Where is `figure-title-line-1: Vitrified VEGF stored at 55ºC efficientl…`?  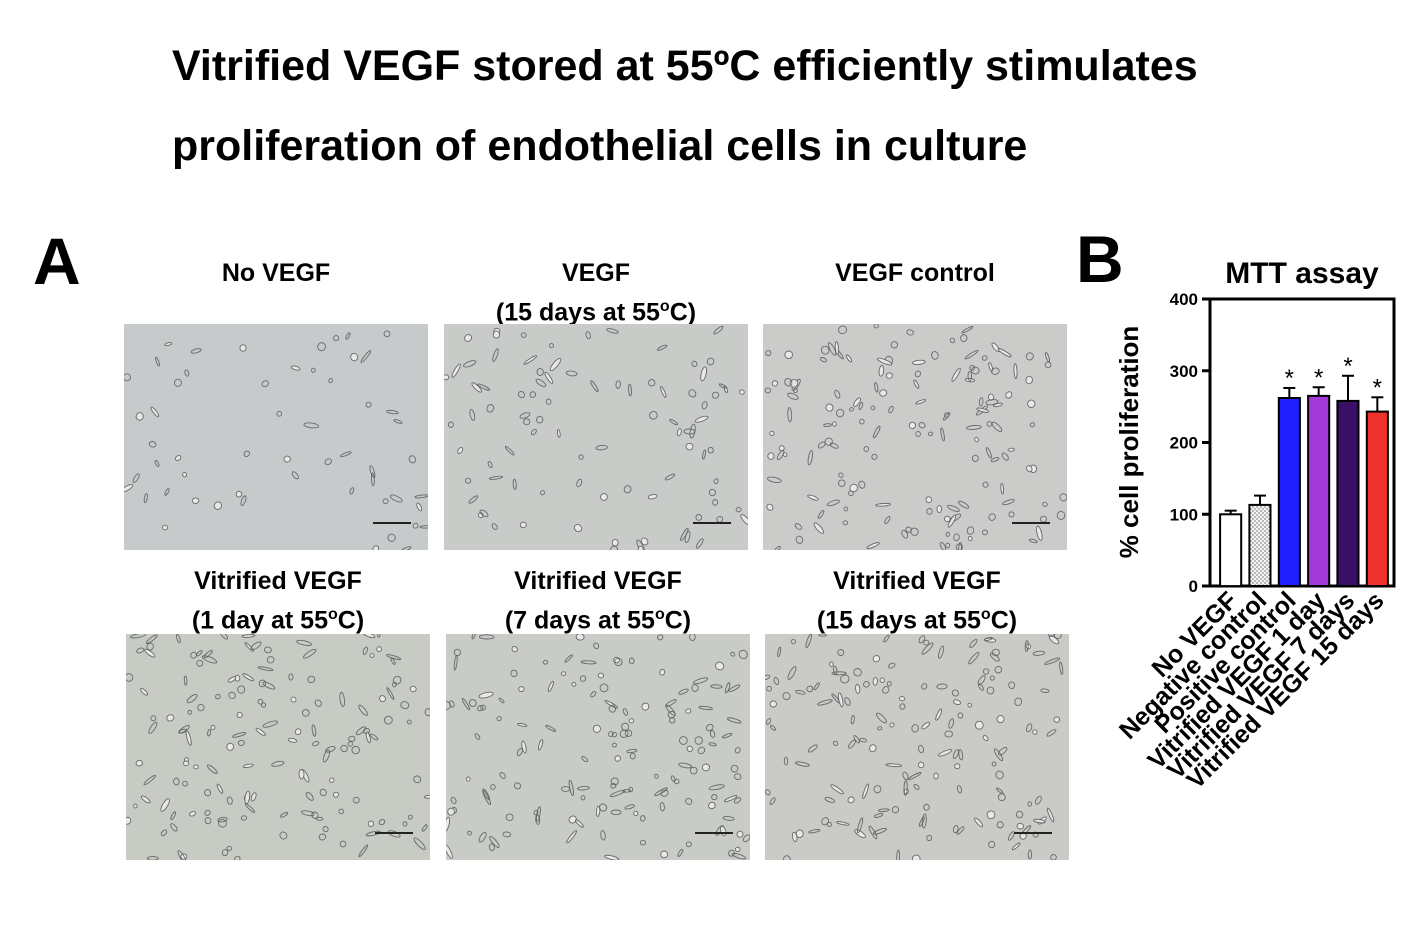
figure-title-line-1: Vitrified VEGF stored at 55ºC efficientl… is located at coordinates (685, 66).